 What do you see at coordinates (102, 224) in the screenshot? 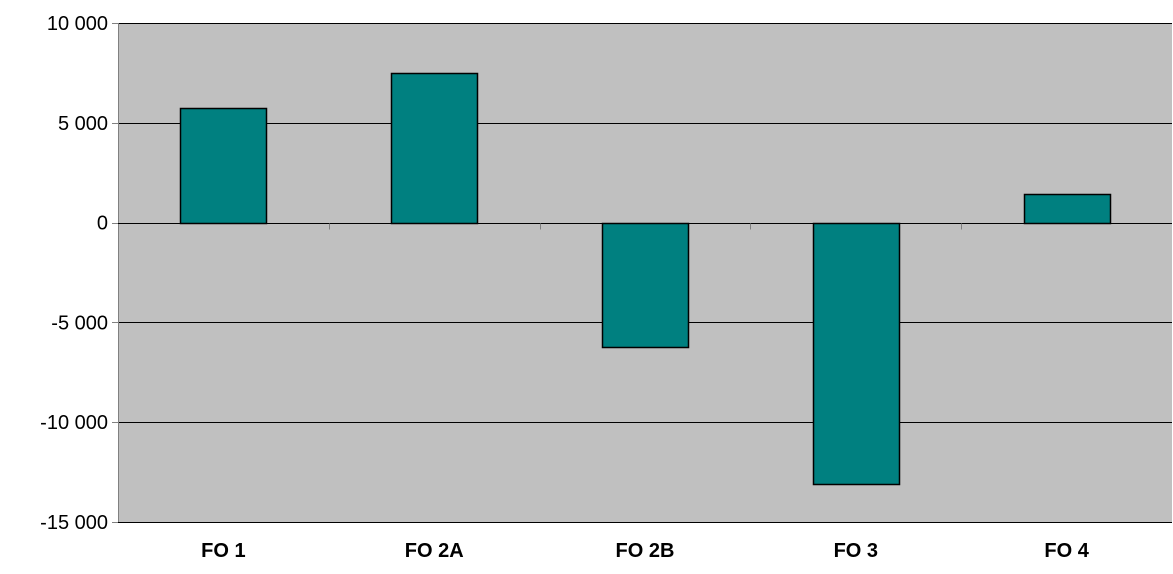
I see `y-tick-label: 0` at bounding box center [102, 224].